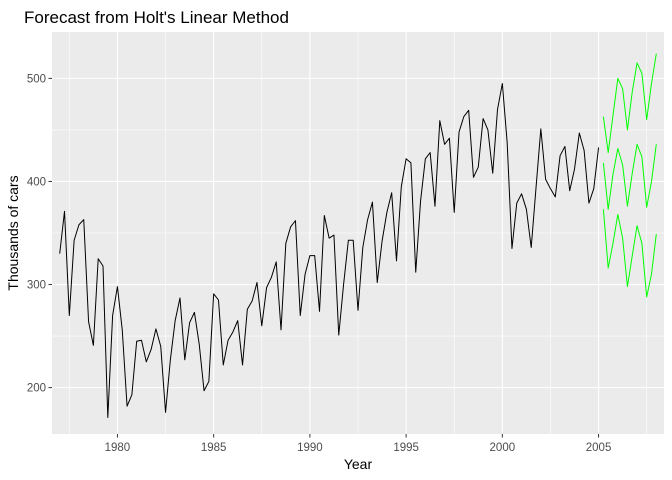  What do you see at coordinates (118, 448) in the screenshot?
I see `x-tick-label: 1980` at bounding box center [118, 448].